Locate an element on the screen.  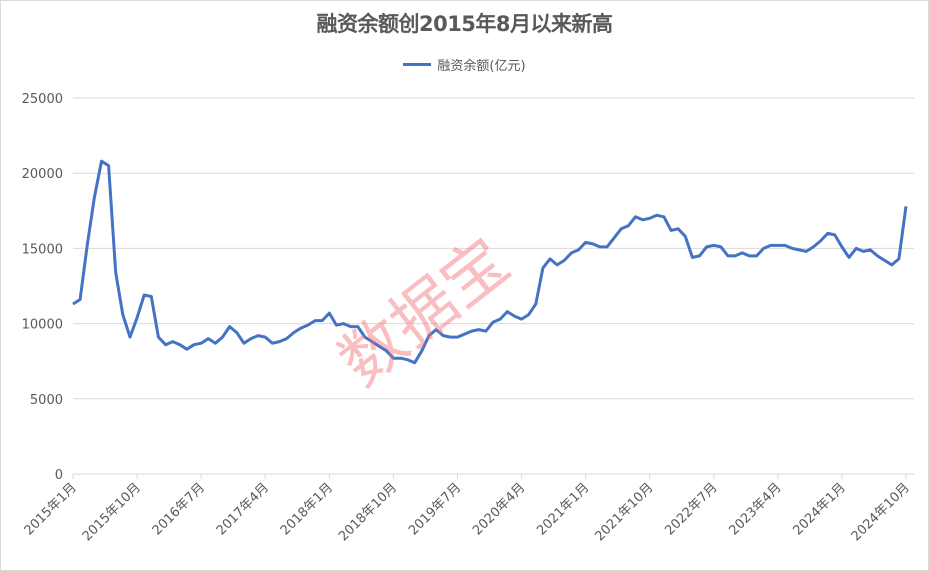
chart-title: 融资余额创2015年8月以来新高 is located at coordinates (464, 24).